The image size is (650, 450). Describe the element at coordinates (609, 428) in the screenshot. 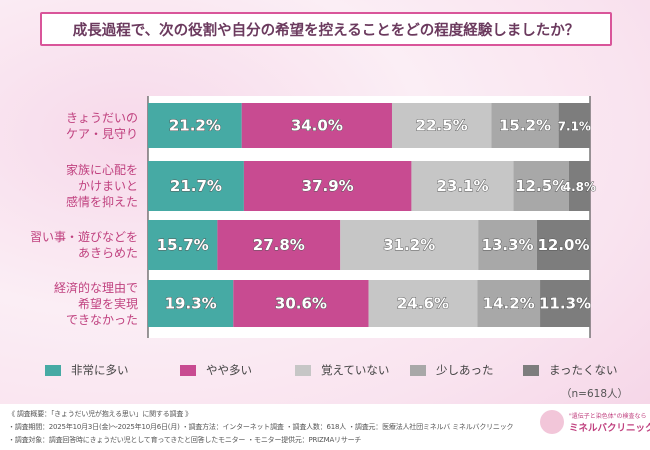

I see `logo-name: ミネルバクリニック` at that location.